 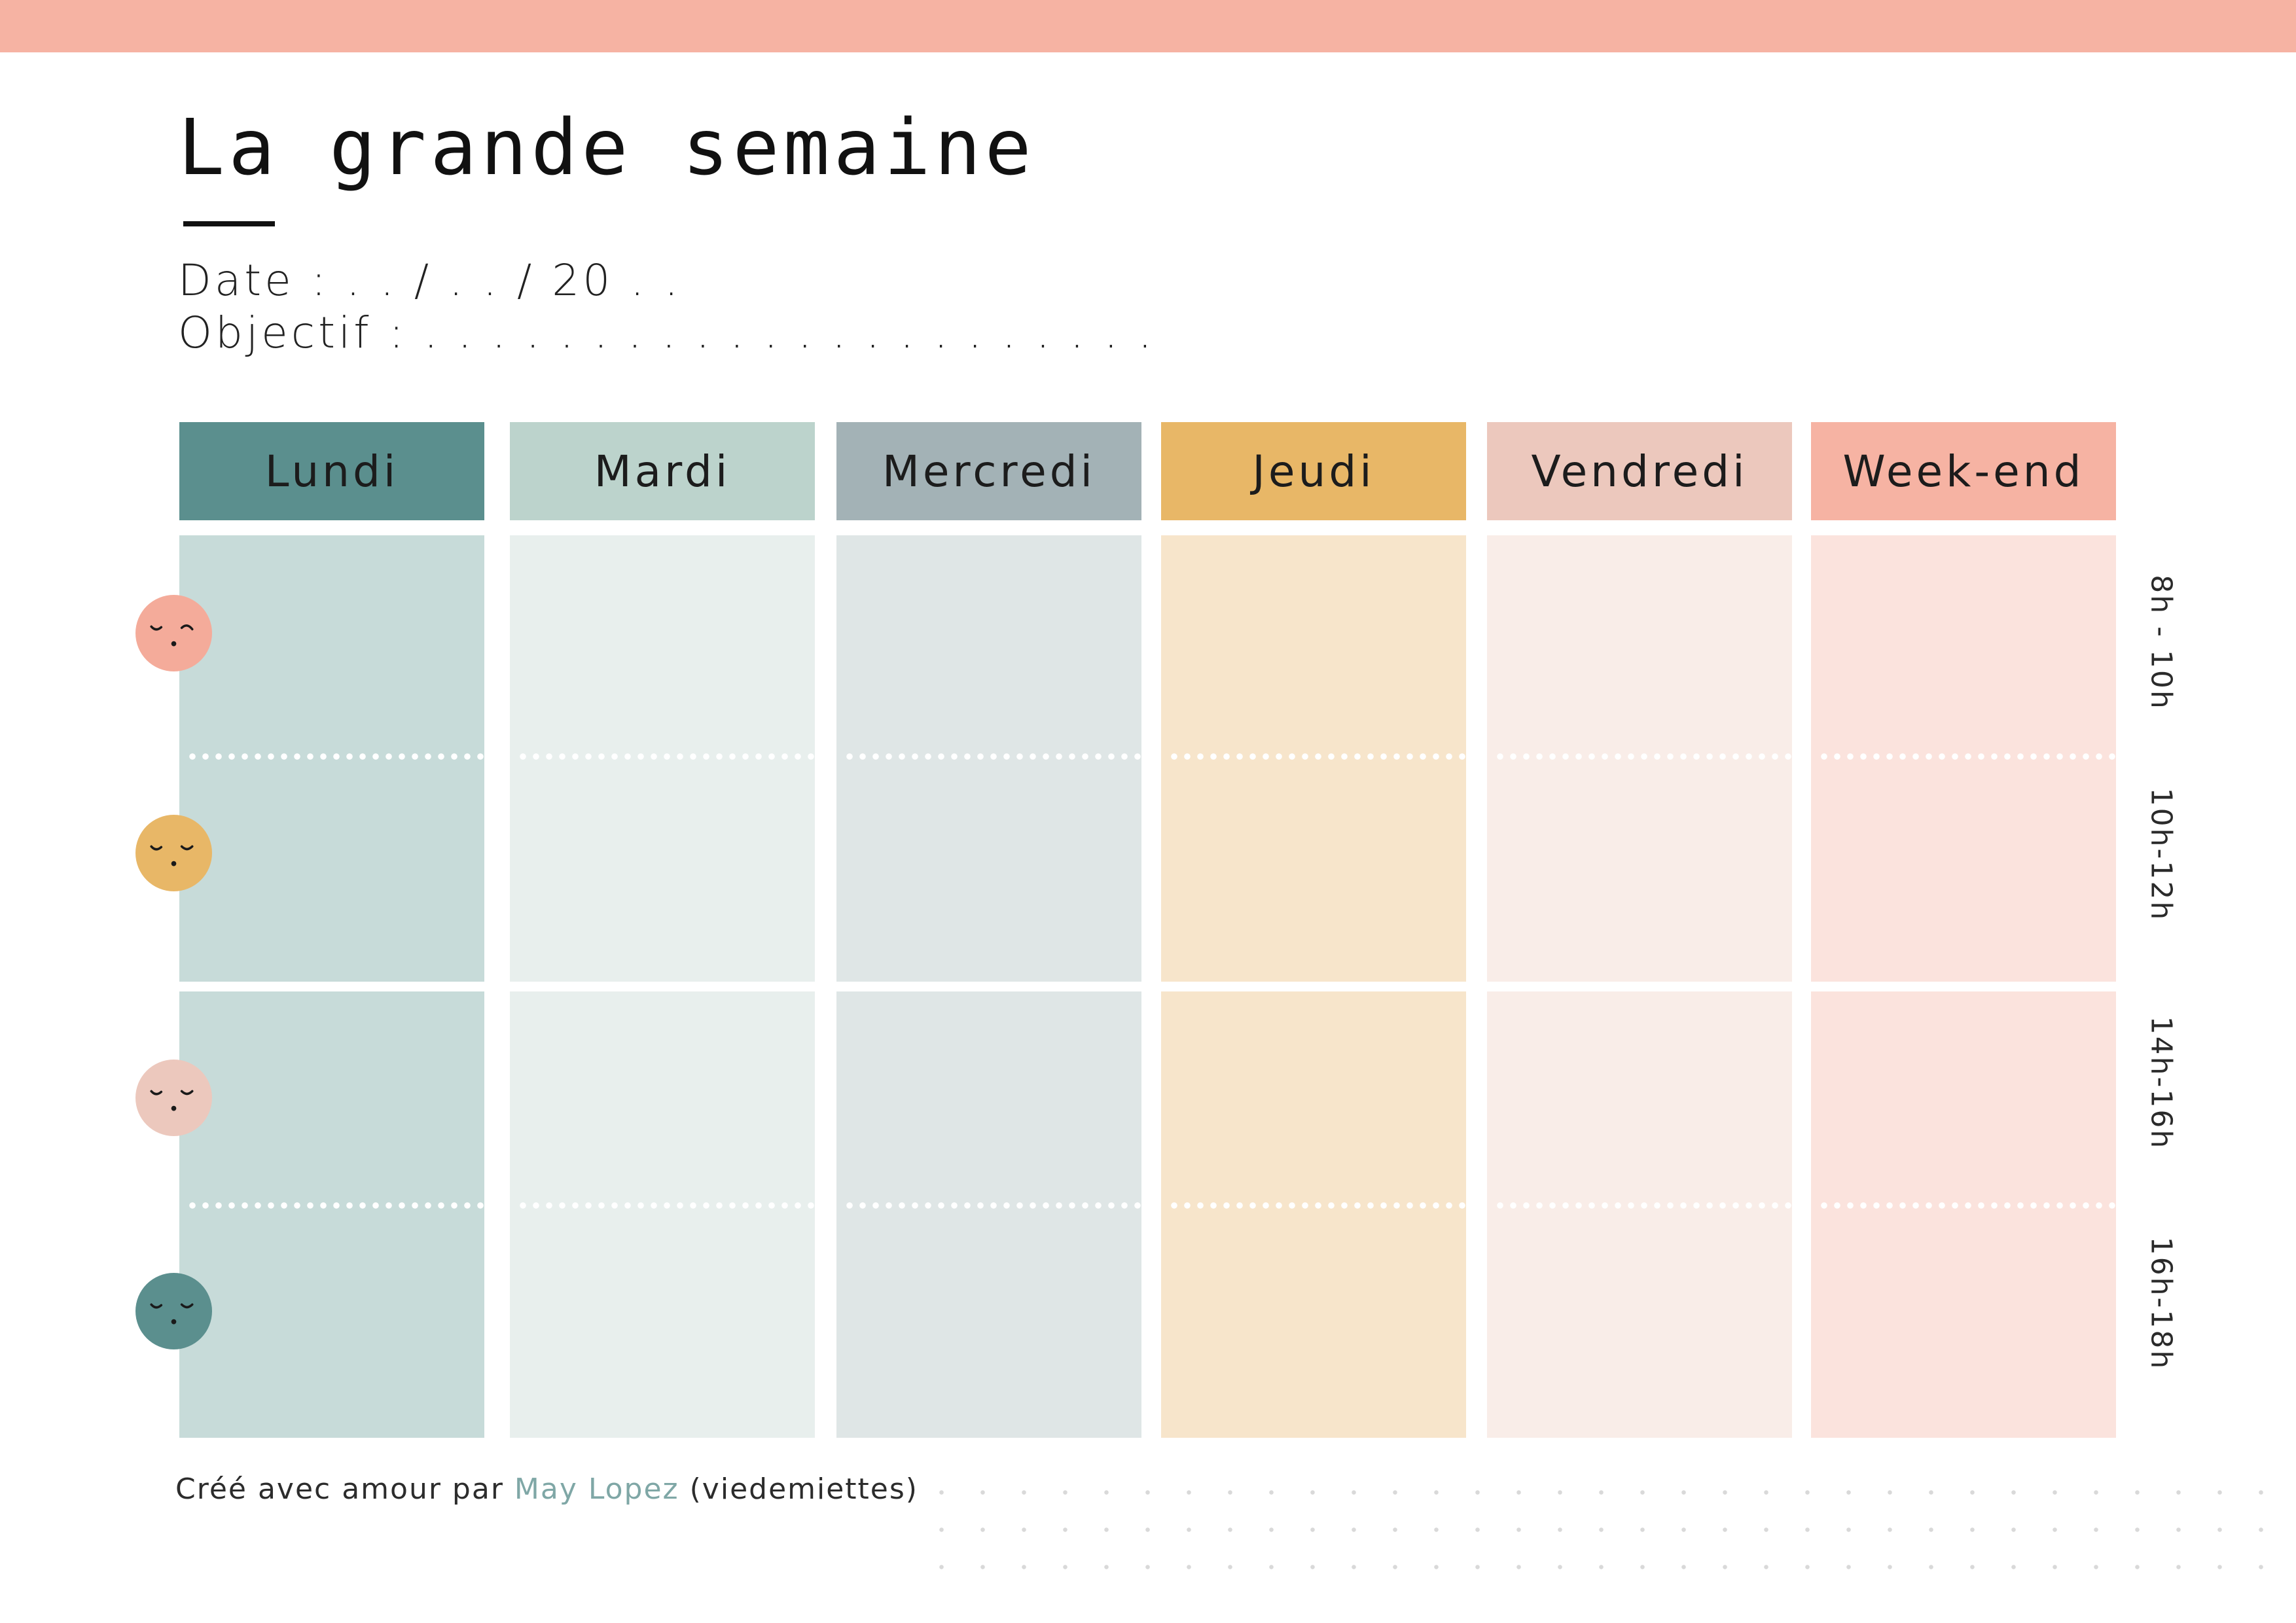 I want to click on page-title: La grande semaine, so click(x=606, y=147).